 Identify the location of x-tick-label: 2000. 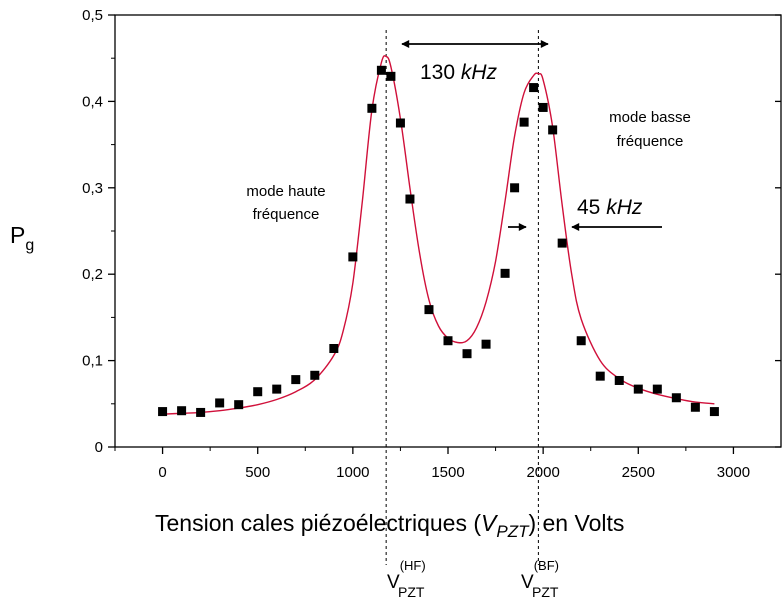
(542, 472).